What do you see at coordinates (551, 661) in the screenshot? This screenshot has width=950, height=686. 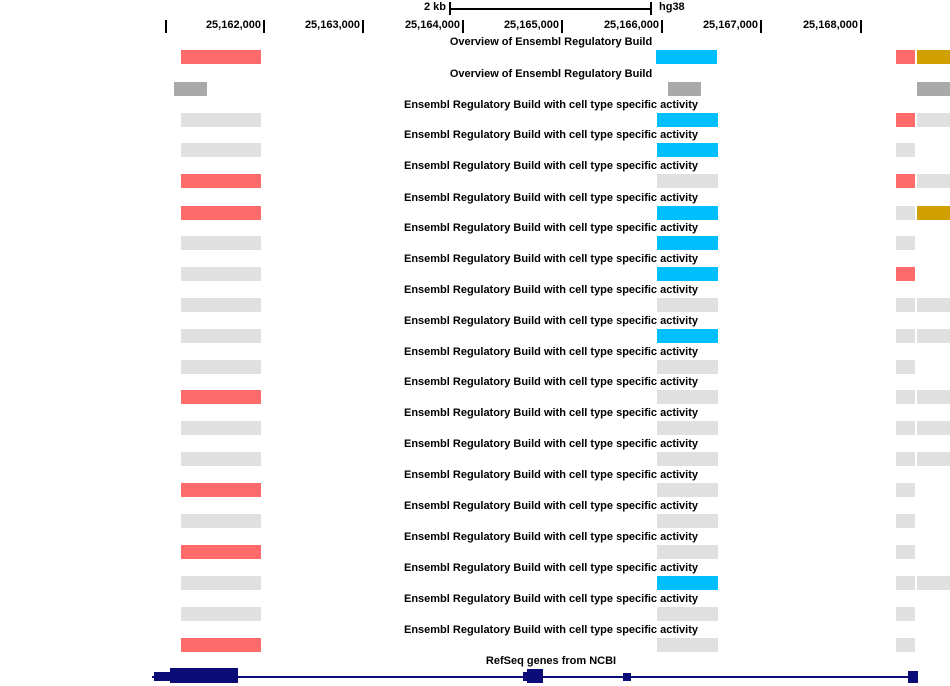 I see `refseq-track-label: RefSeq genes from NCBI` at bounding box center [551, 661].